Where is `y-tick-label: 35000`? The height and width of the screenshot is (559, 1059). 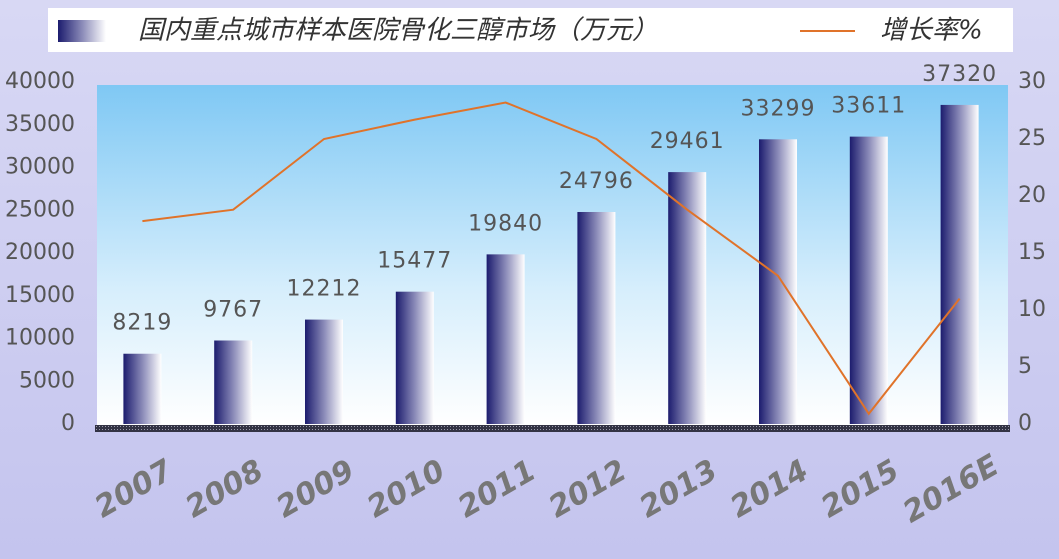
y-tick-label: 35000 is located at coordinates (40, 124).